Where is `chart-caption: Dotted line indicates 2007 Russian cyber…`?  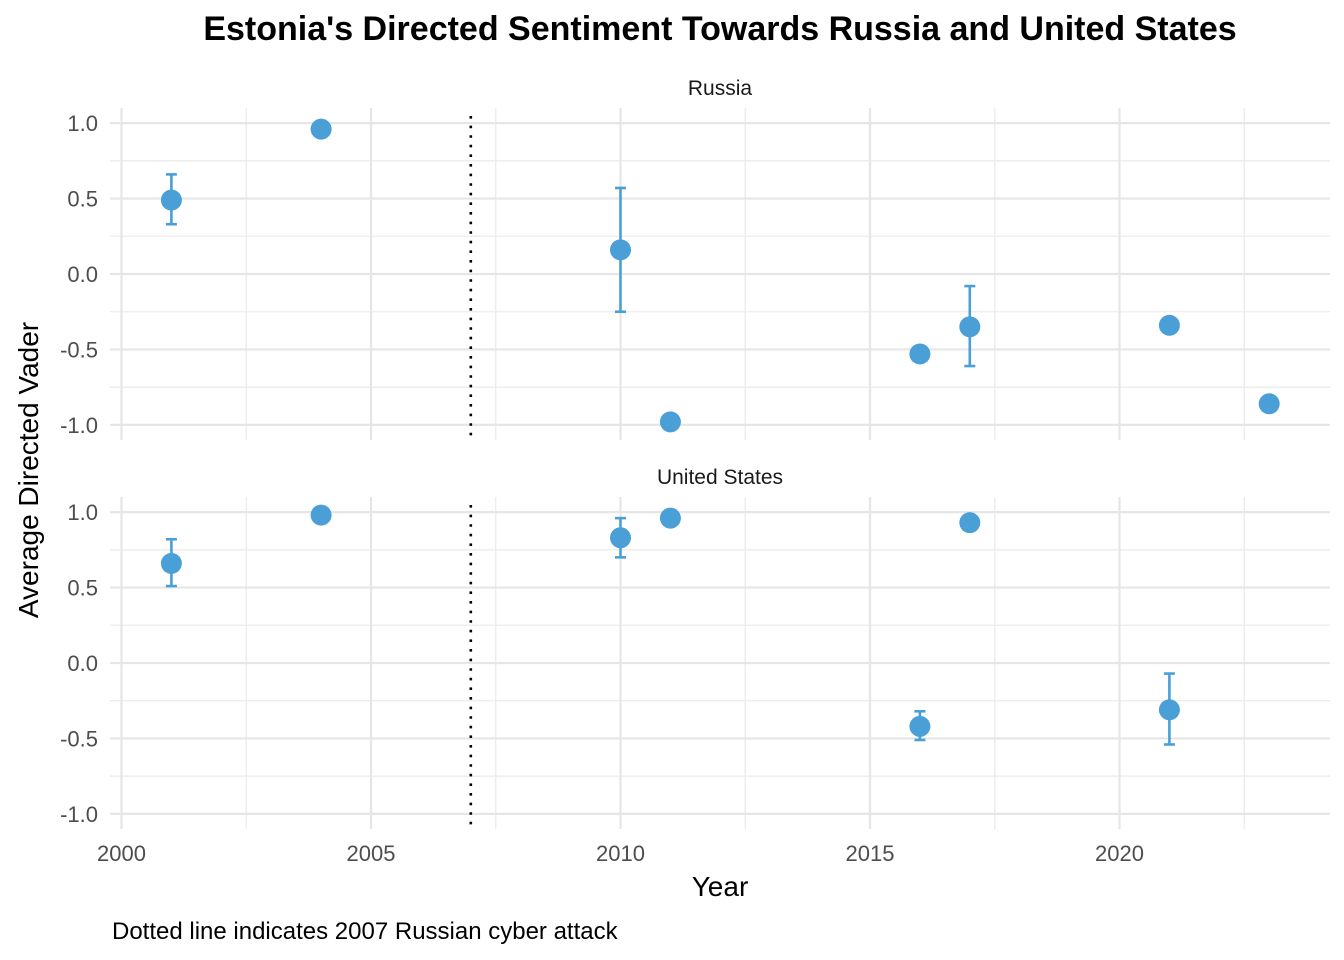 chart-caption: Dotted line indicates 2007 Russian cyber… is located at coordinates (365, 931).